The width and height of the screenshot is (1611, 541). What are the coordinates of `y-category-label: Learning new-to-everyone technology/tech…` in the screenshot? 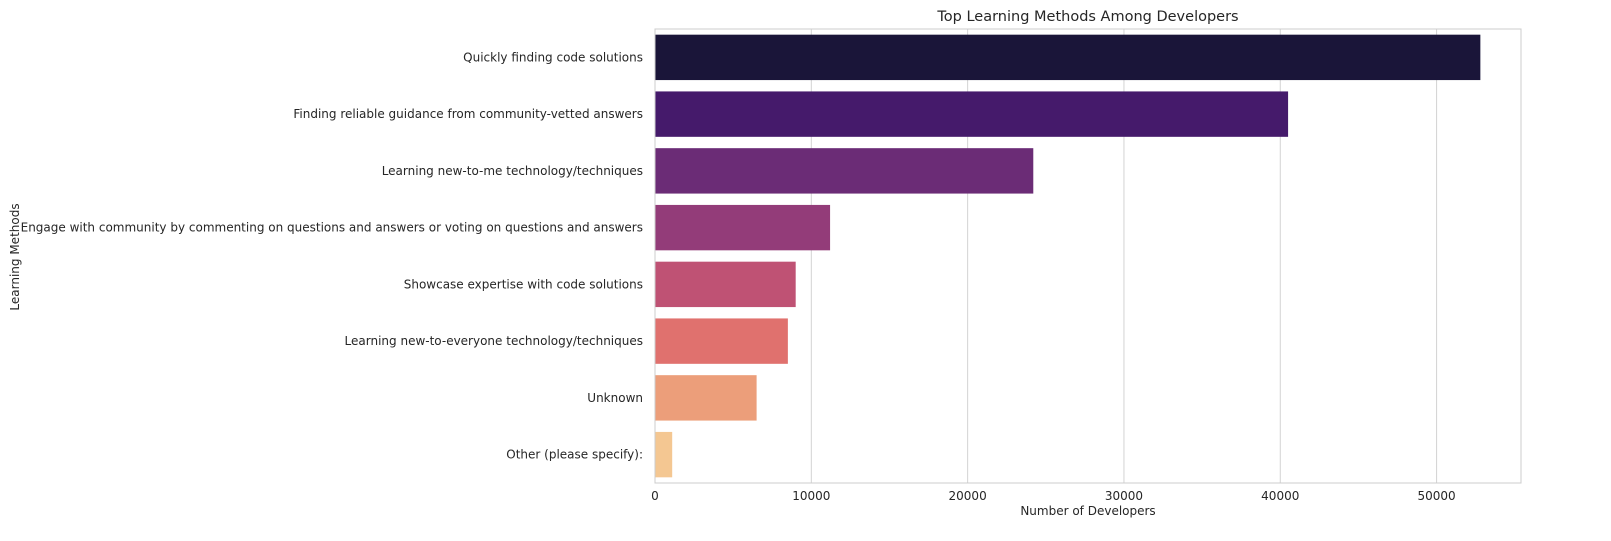 It's located at (494, 341).